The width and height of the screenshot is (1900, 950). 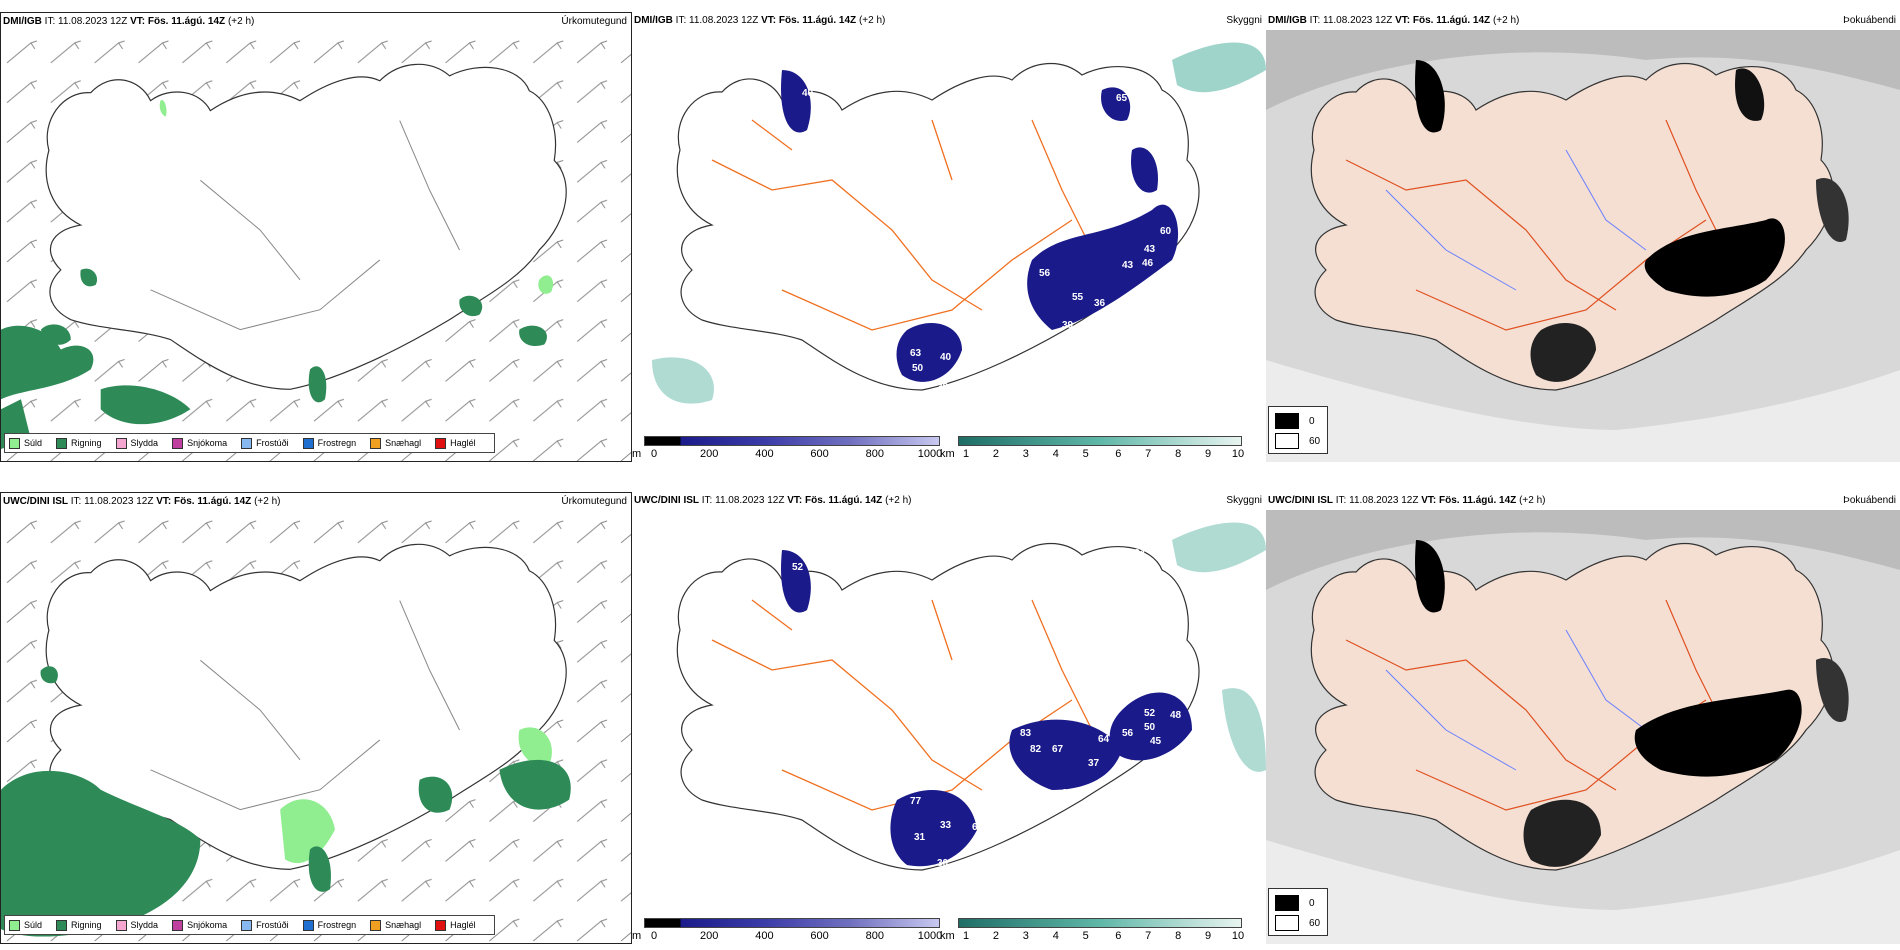 What do you see at coordinates (920, 837) in the screenshot?
I see `cloud-label: 31` at bounding box center [920, 837].